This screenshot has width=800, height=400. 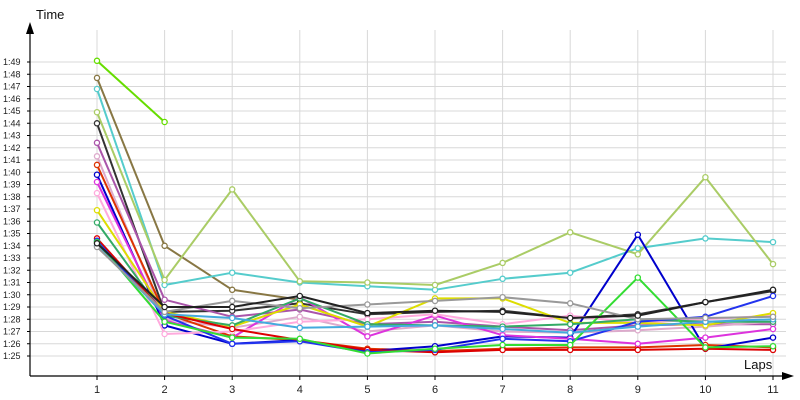 What do you see at coordinates (503, 390) in the screenshot?
I see `x-tick-label: 7` at bounding box center [503, 390].